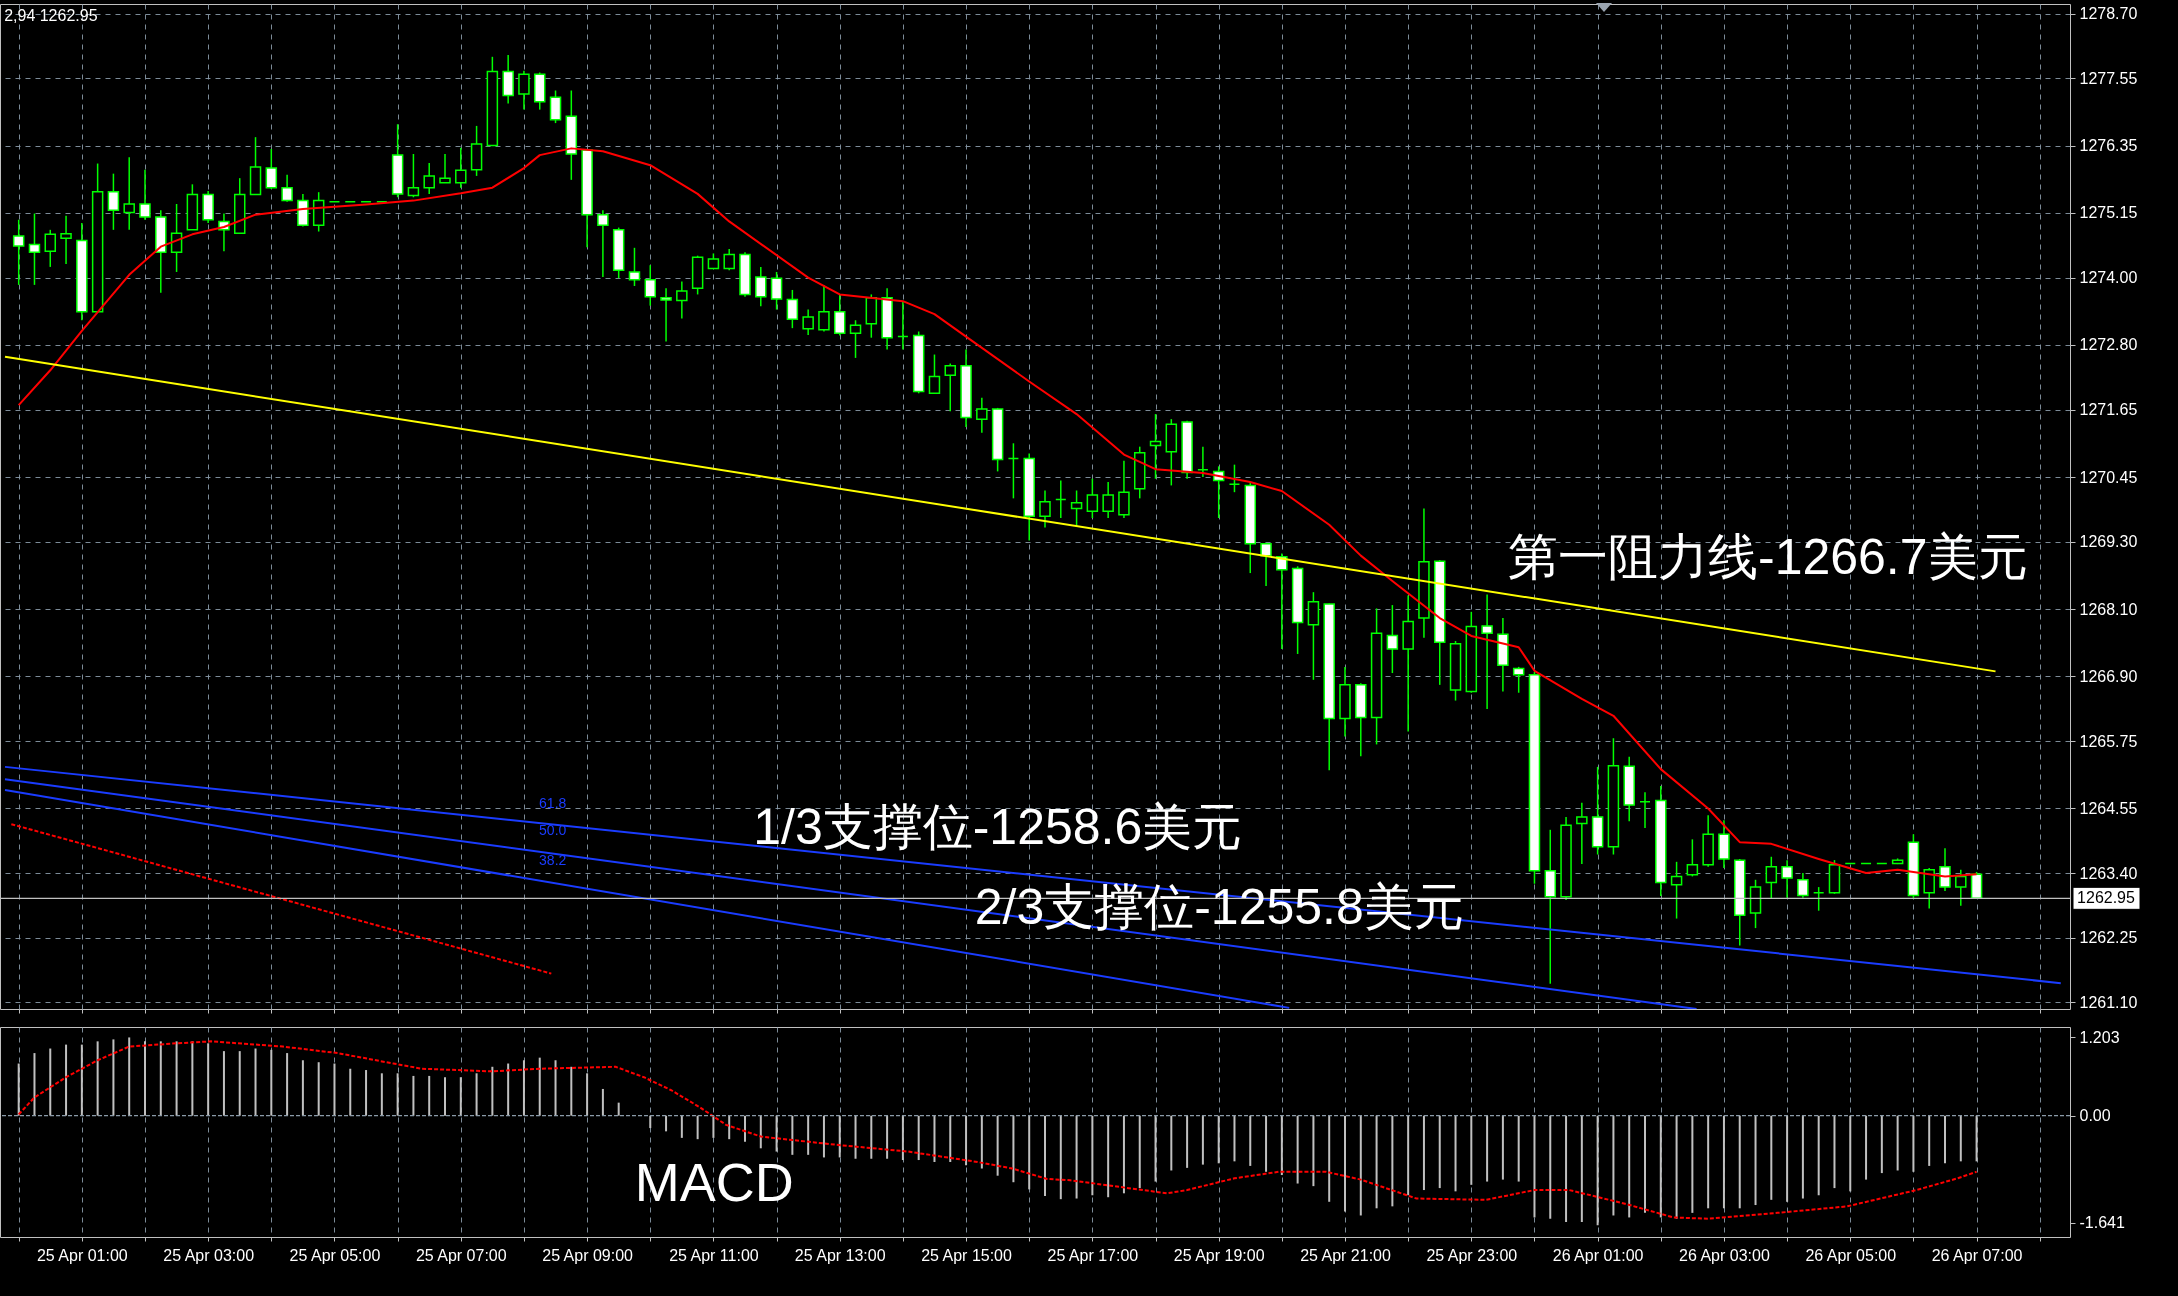 Image resolution: width=2178 pixels, height=1296 pixels. I want to click on x-tick-label: 25 Apr 07:00, so click(461, 1255).